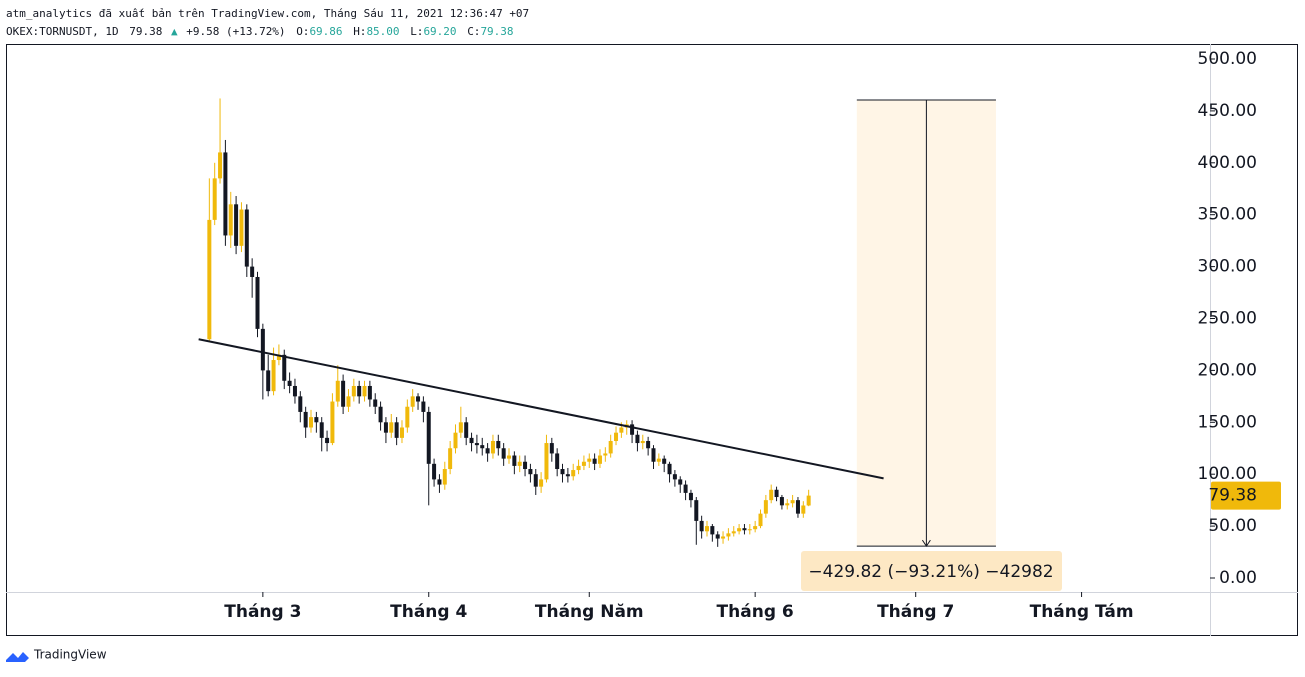 Image resolution: width=1305 pixels, height=677 pixels. Describe the element at coordinates (62, 31) in the screenshot. I see `symbol: OKEX:TORNUSDT, 1D` at that location.